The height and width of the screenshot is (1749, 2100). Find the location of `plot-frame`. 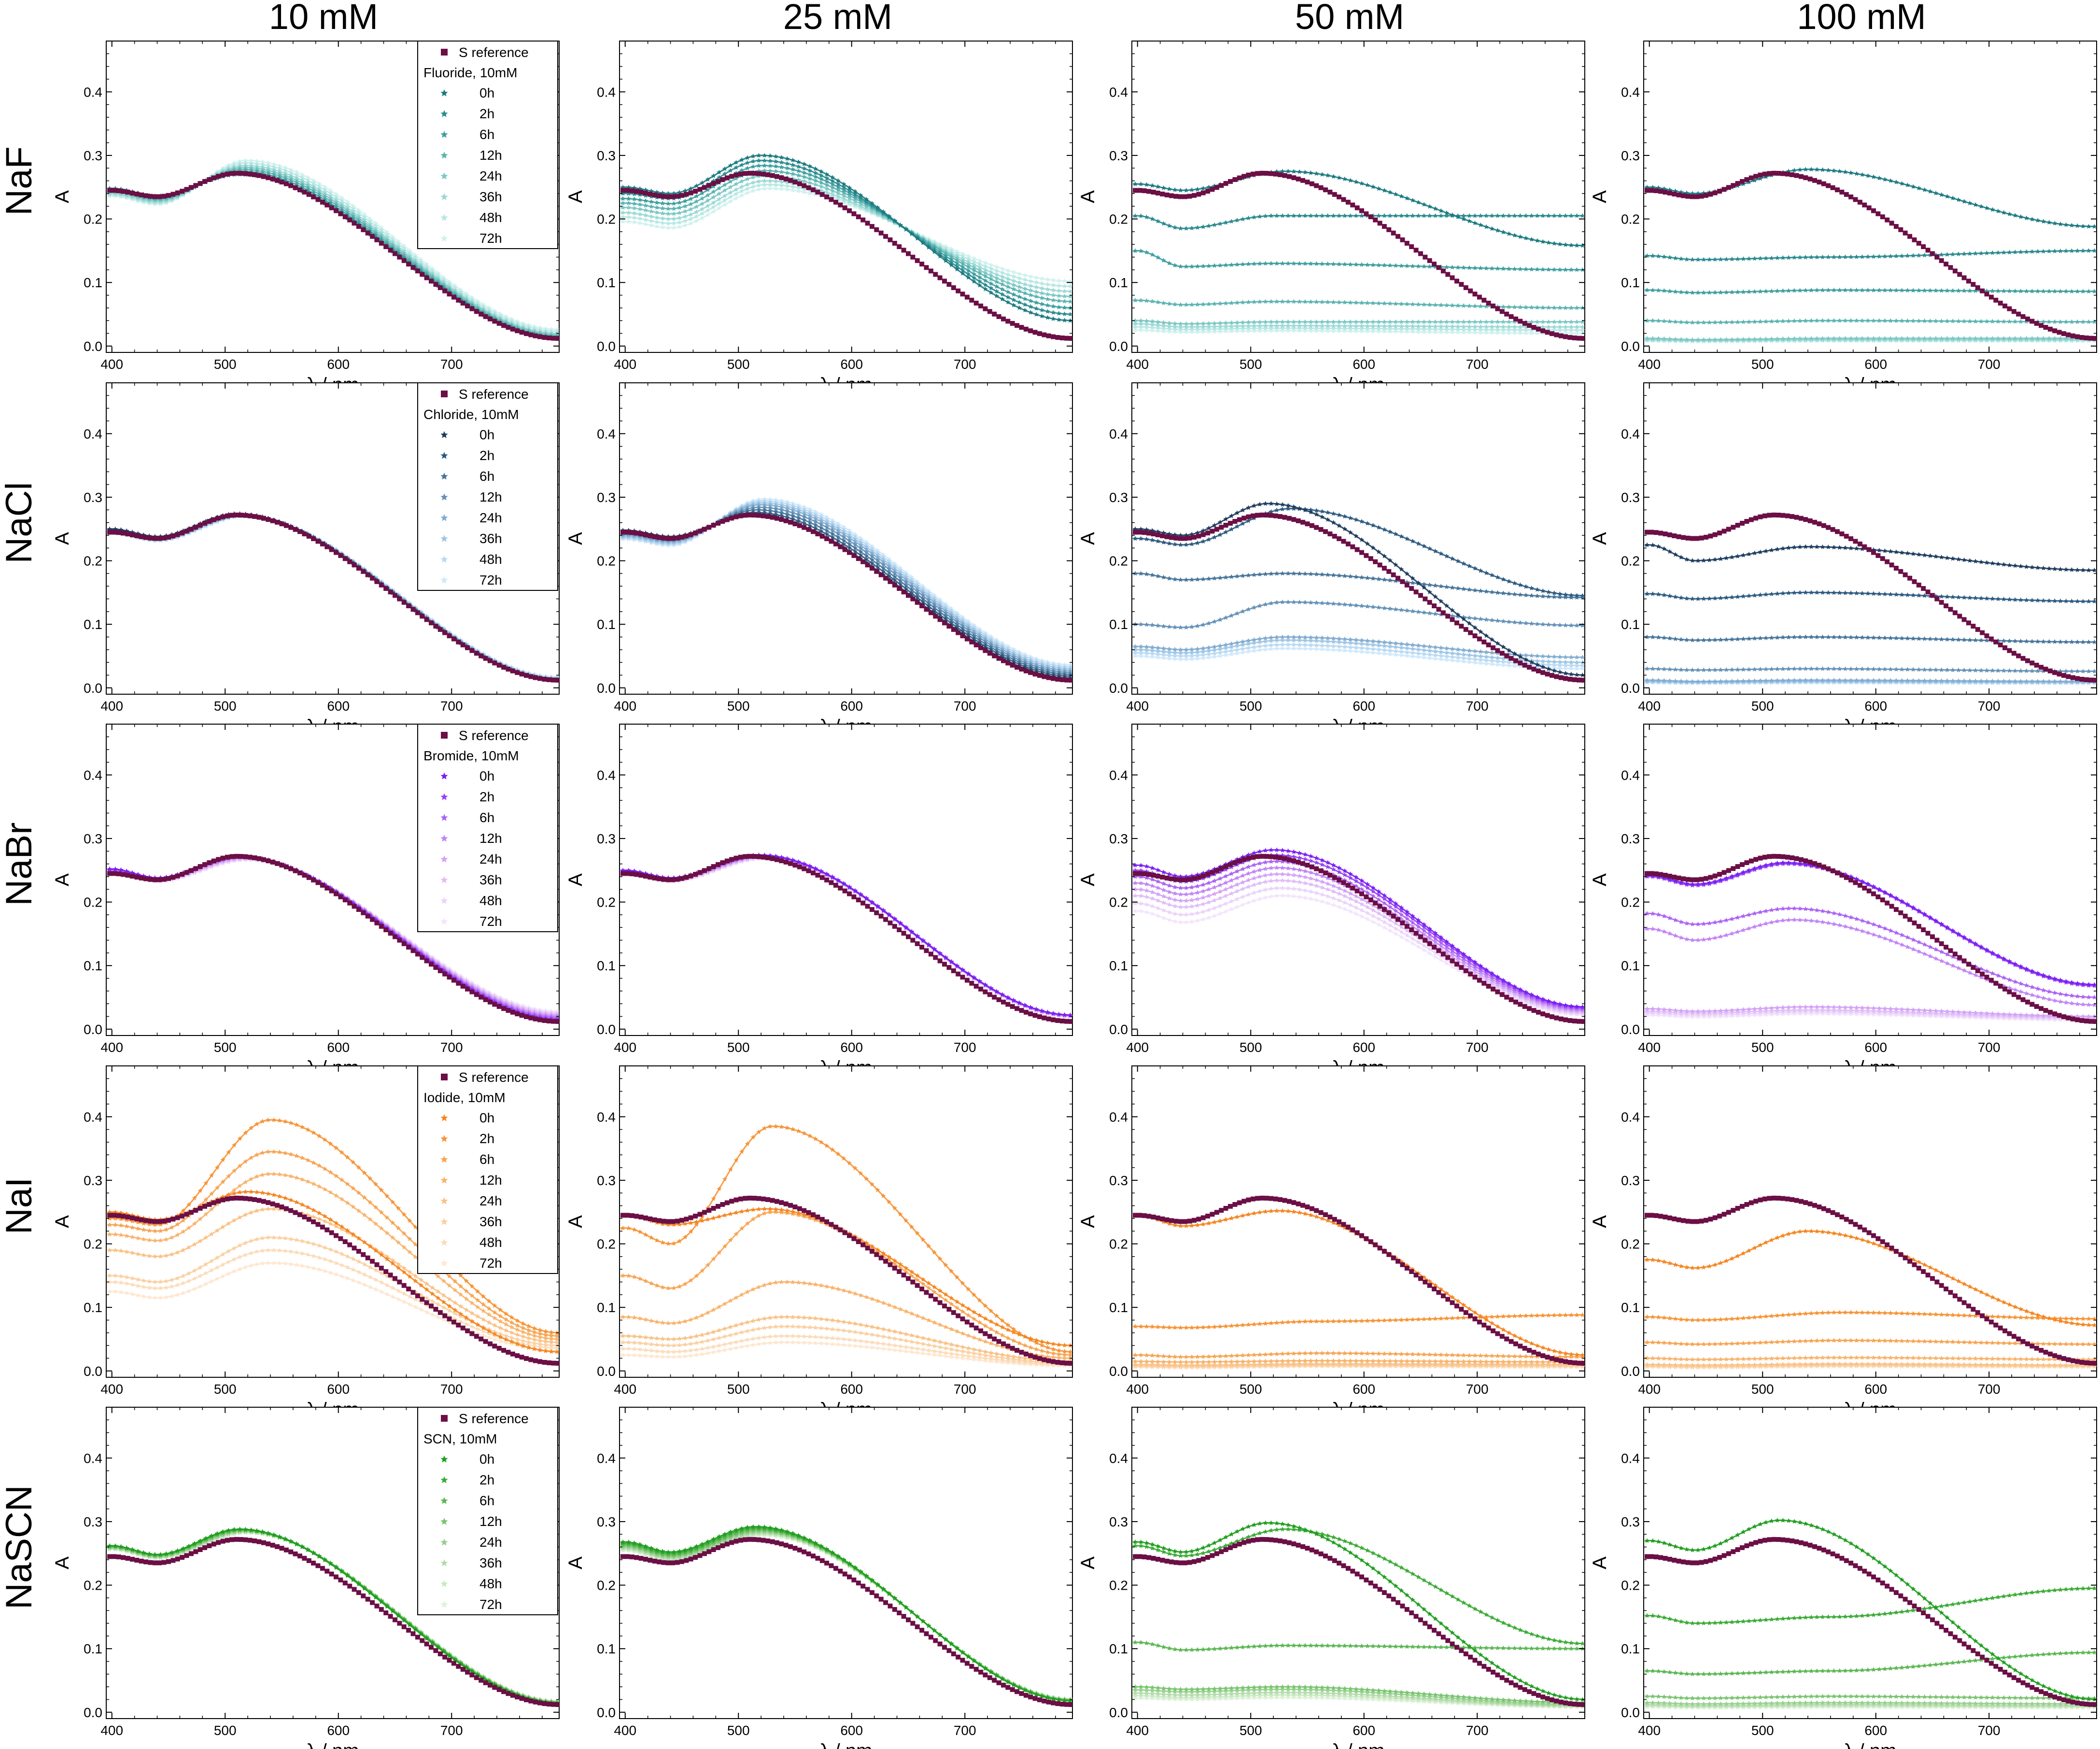

plot-frame is located at coordinates (1870, 197).